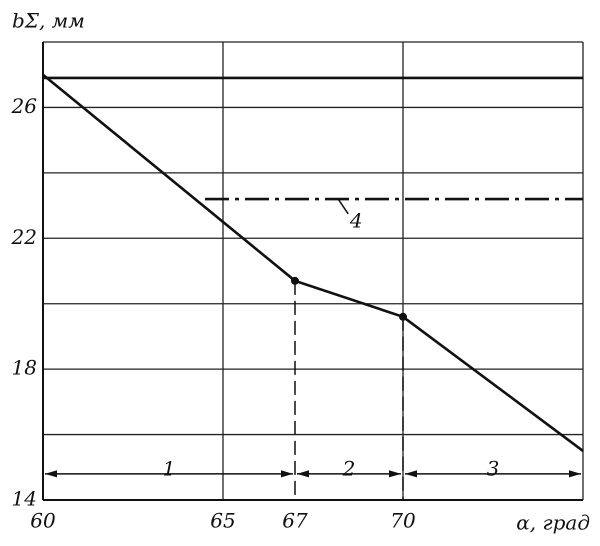 The image size is (600, 546). Describe the element at coordinates (222, 521) in the screenshot. I see `x-tick-label: 65` at that location.